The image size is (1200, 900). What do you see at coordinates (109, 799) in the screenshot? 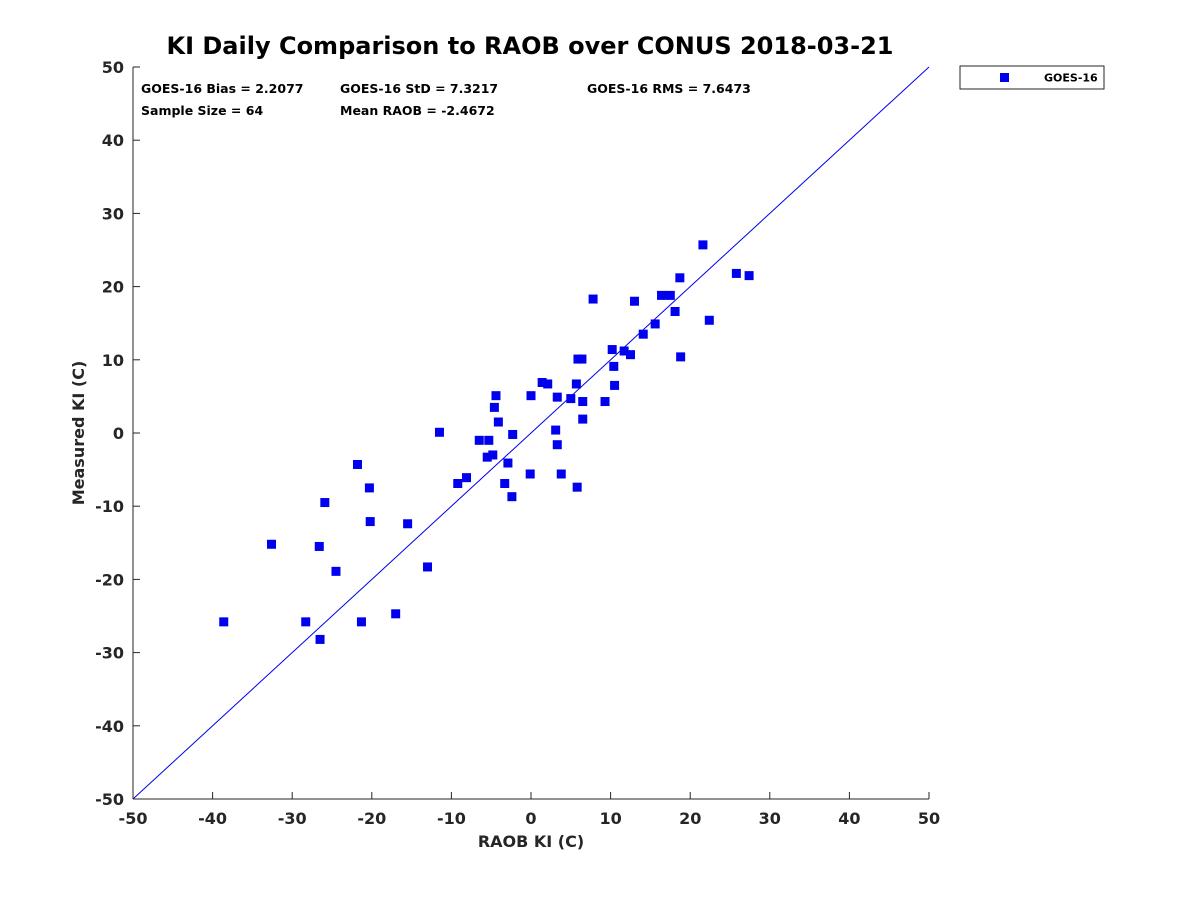
I see `y-tick-label: -50` at bounding box center [109, 799].